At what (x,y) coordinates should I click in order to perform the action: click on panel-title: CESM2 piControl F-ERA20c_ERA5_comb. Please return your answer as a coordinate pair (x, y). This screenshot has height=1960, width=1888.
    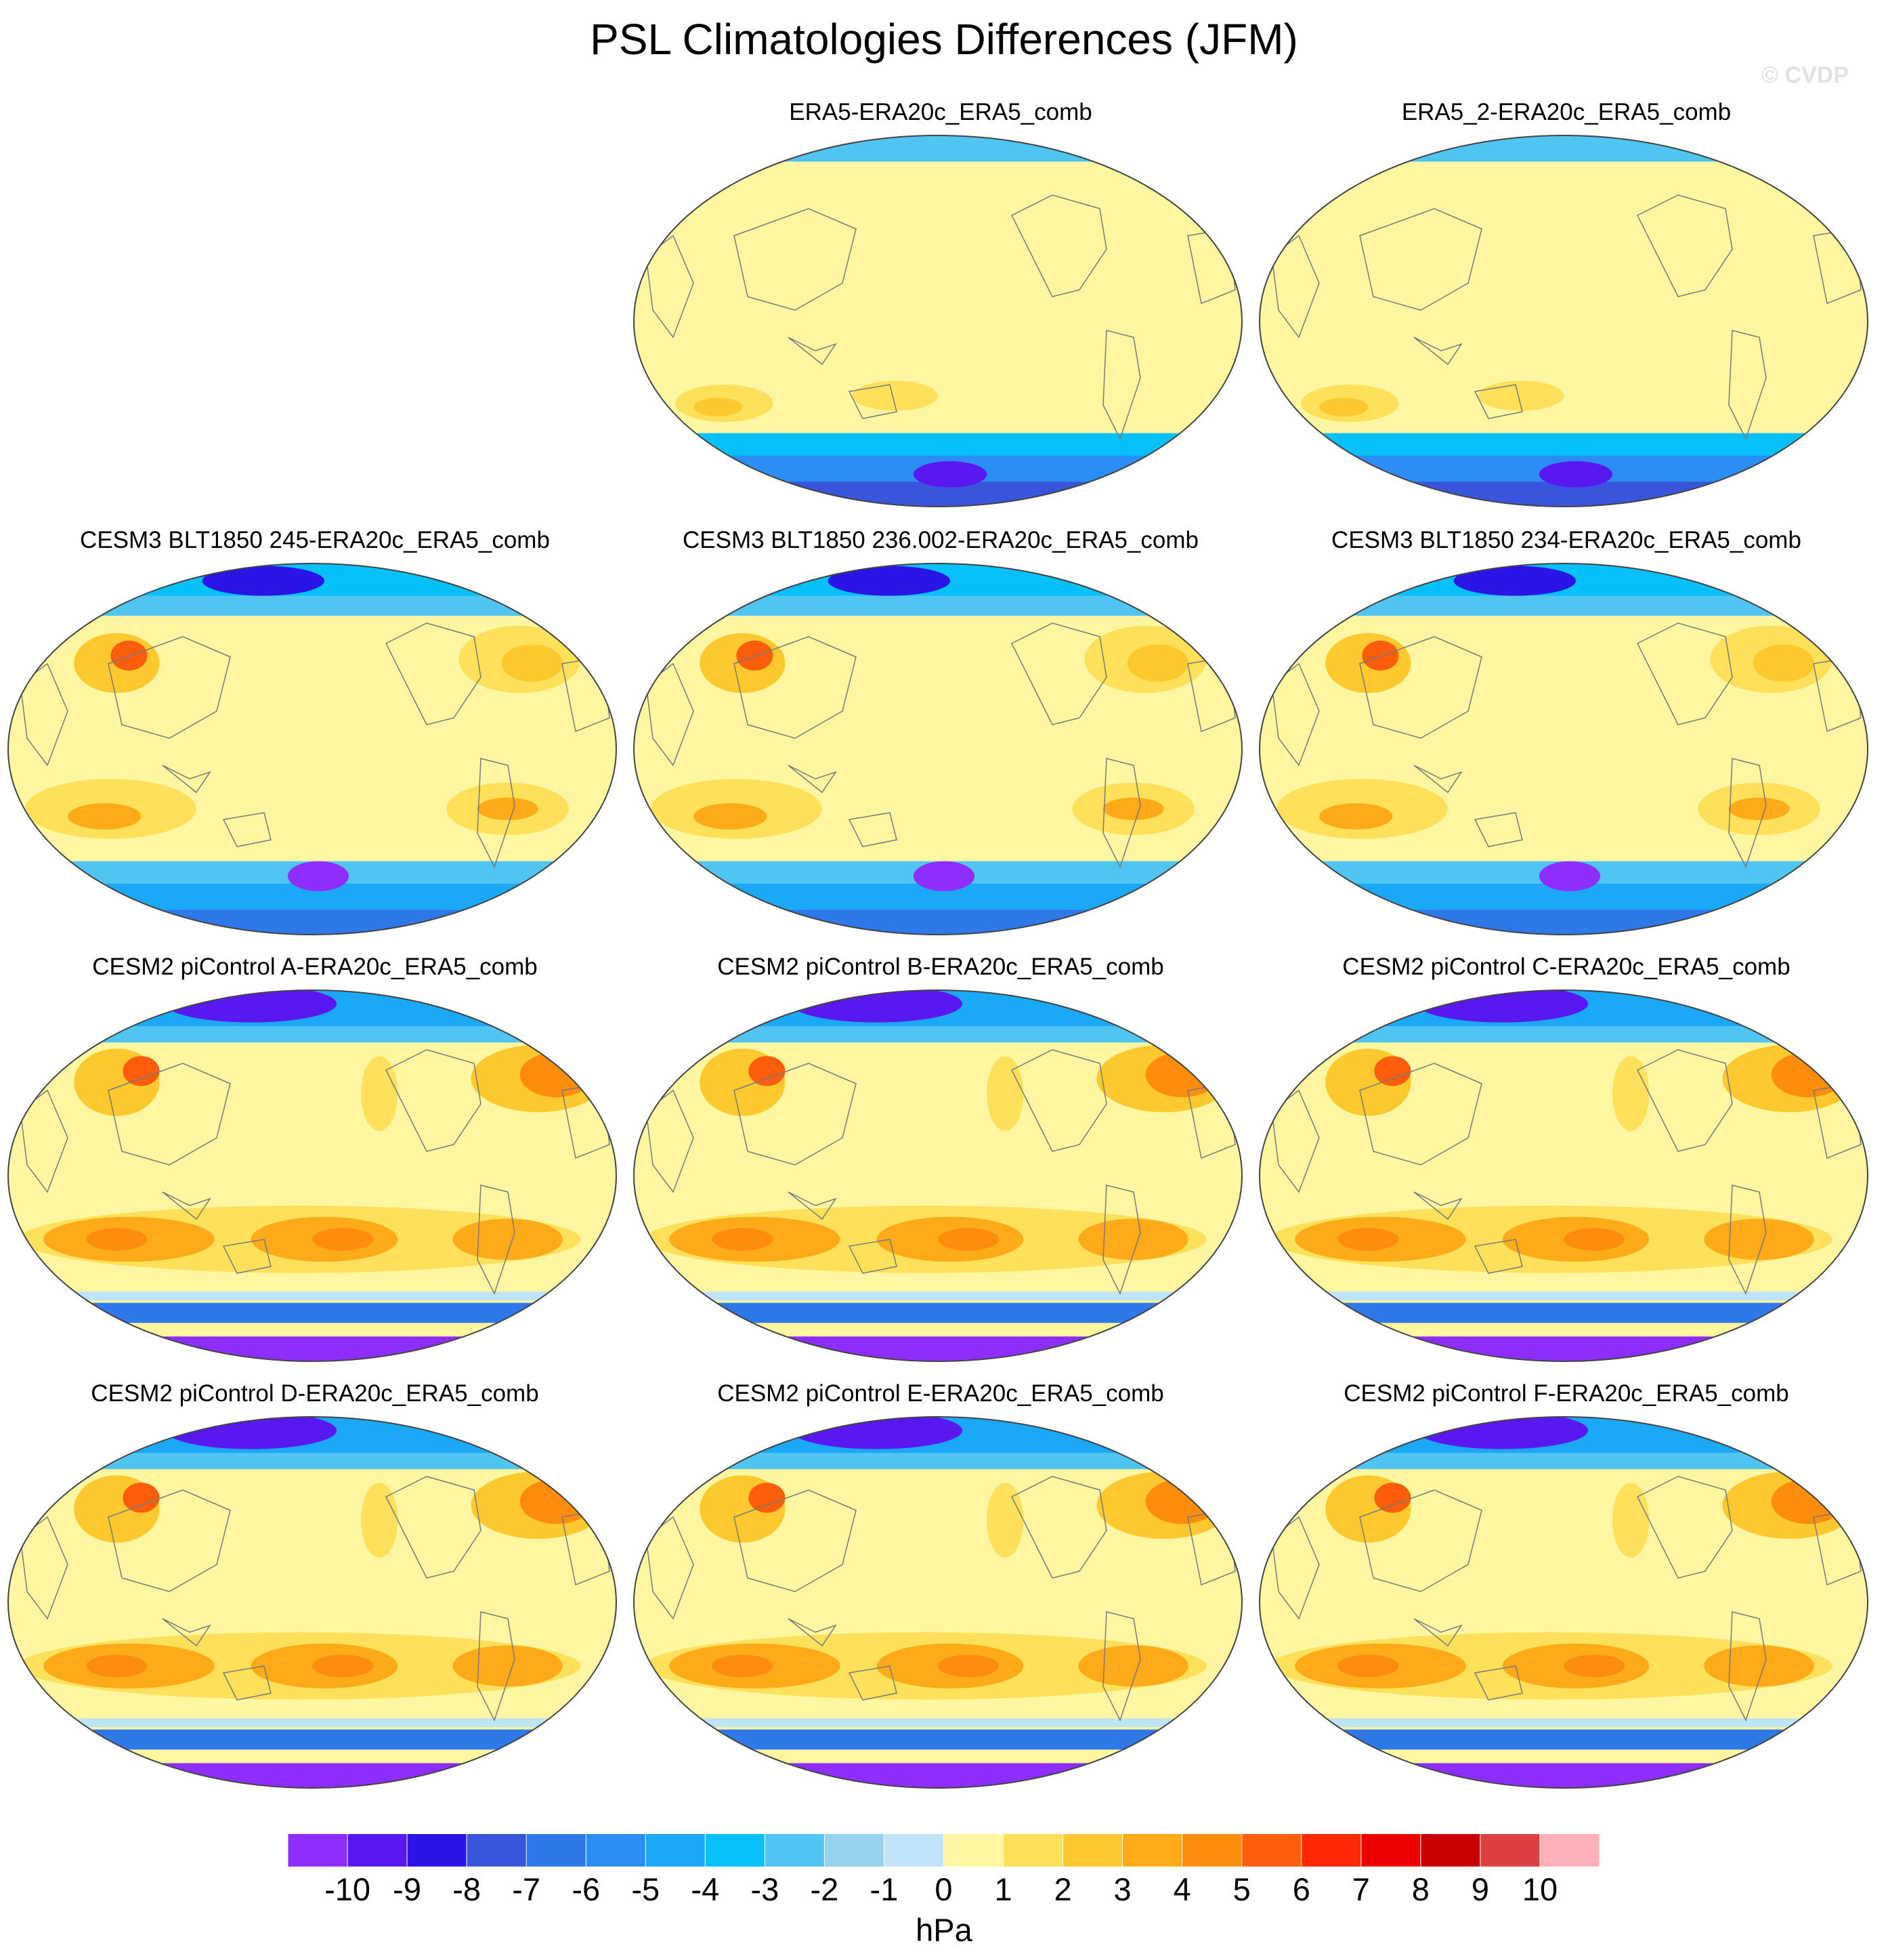
    Looking at the image, I should click on (1566, 1393).